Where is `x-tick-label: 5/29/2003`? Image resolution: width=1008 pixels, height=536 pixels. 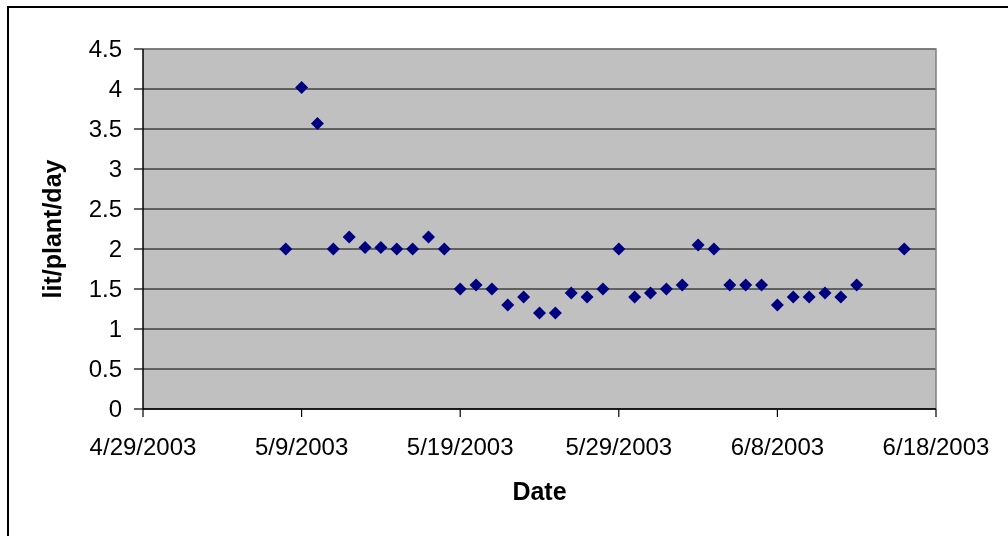 x-tick-label: 5/29/2003 is located at coordinates (619, 446).